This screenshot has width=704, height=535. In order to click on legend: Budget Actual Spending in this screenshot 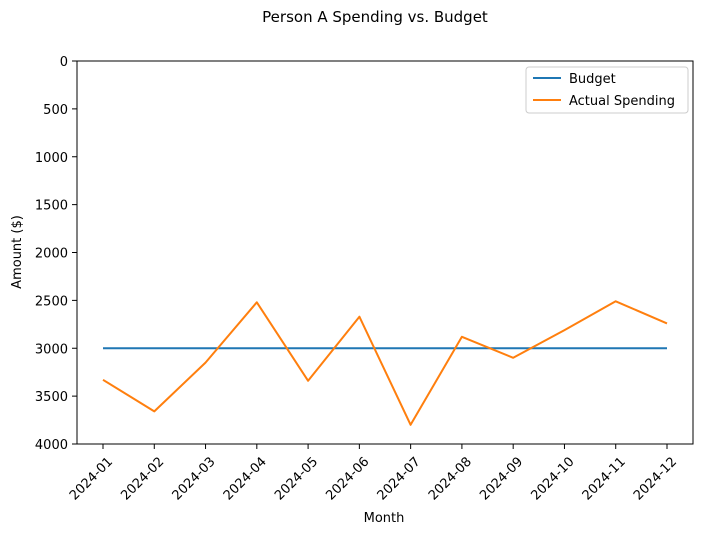, I will do `click(607, 90)`.